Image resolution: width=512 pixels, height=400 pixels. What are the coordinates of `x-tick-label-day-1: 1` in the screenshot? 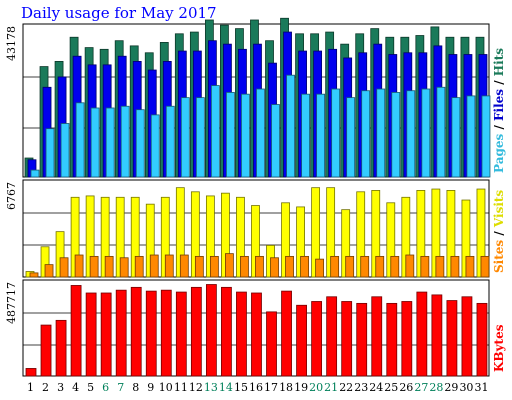 It's located at (30, 387).